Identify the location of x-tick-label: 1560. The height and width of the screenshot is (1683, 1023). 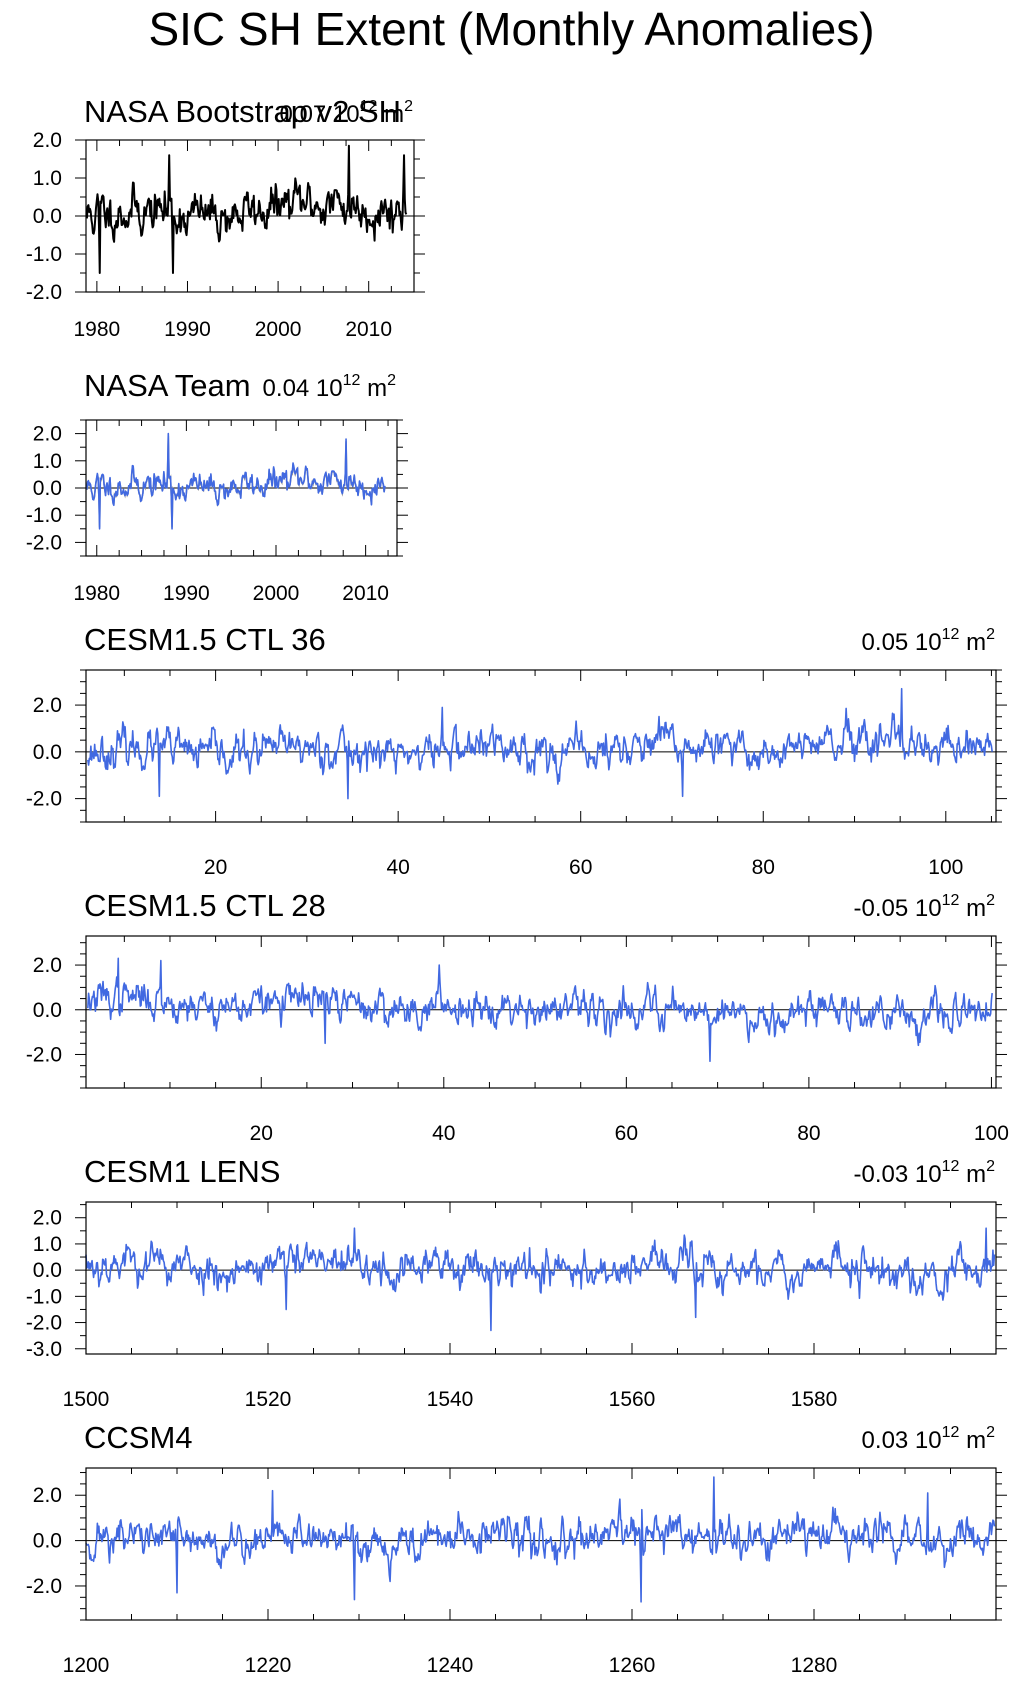
(632, 1399).